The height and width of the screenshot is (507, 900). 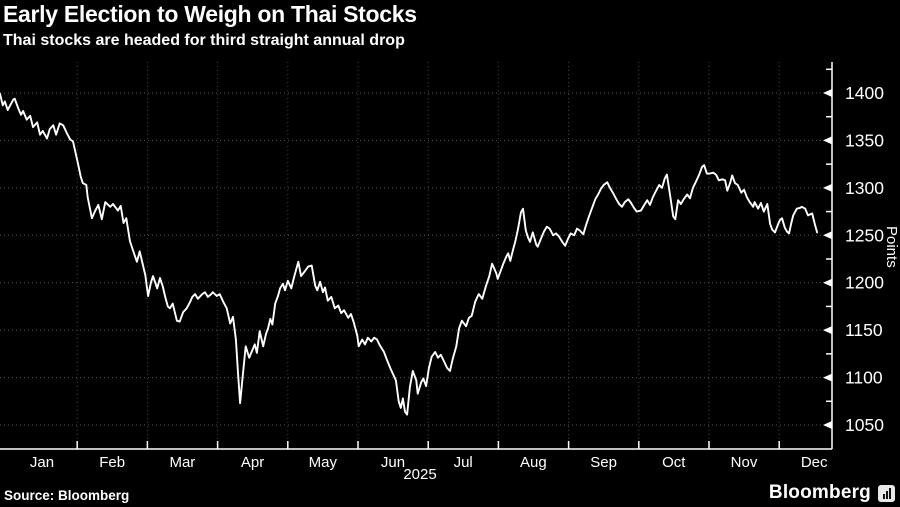 What do you see at coordinates (864, 425) in the screenshot?
I see `y-tick-label: 1050` at bounding box center [864, 425].